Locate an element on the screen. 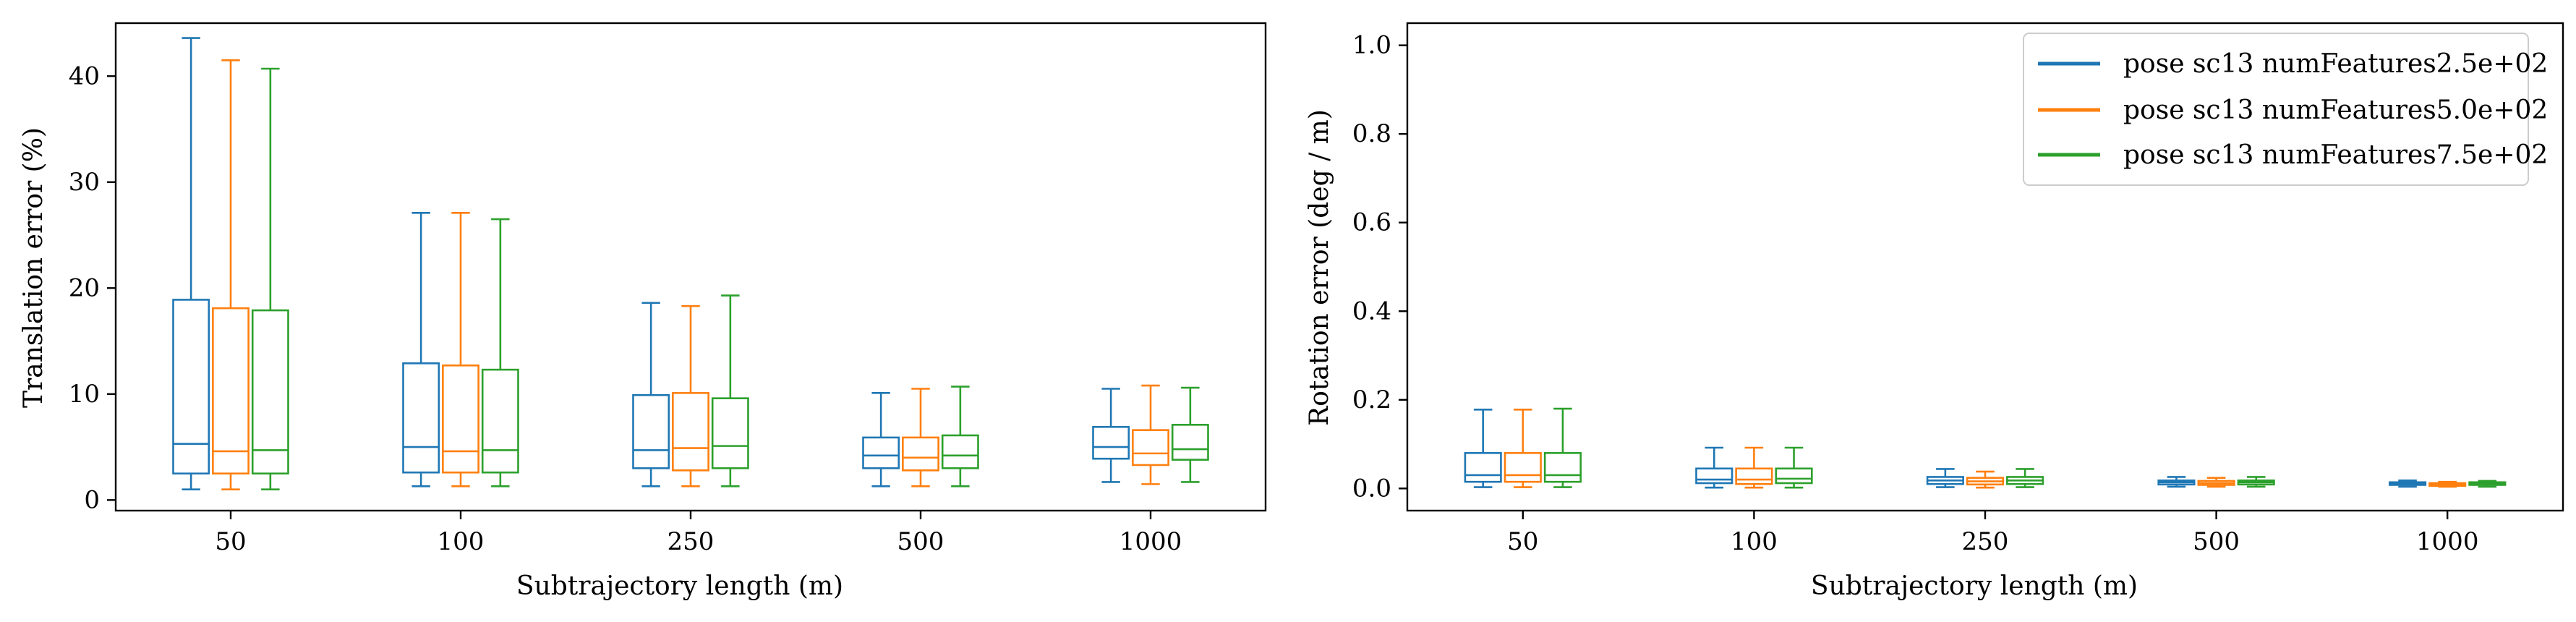 This screenshot has height=622, width=2576. y-tick-label: 10 is located at coordinates (84, 394).